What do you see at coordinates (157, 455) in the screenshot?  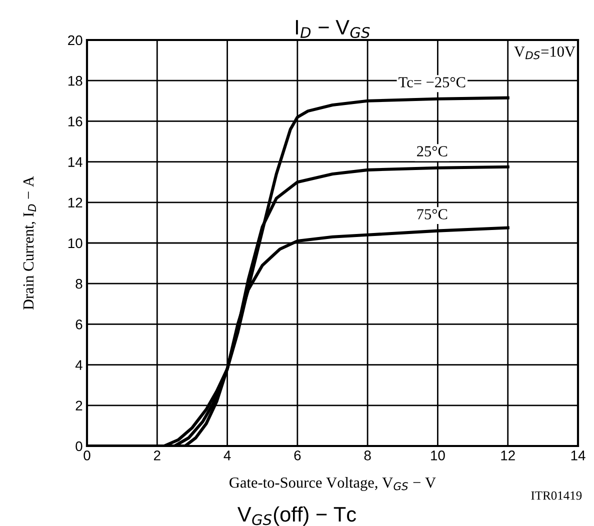 I see `x-tick-label: 2` at bounding box center [157, 455].